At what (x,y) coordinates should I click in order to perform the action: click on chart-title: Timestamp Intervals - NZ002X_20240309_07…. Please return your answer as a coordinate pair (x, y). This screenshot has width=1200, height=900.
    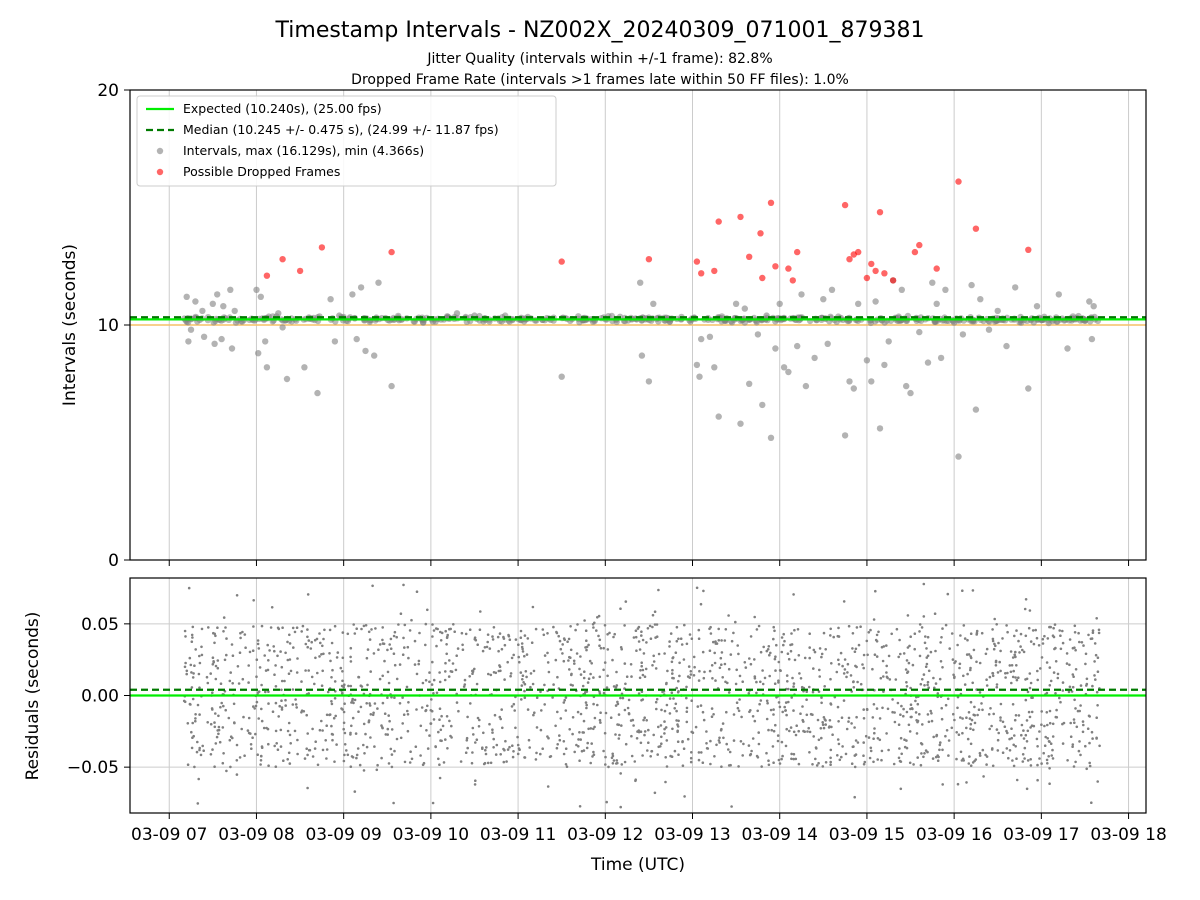
    Looking at the image, I should click on (600, 30).